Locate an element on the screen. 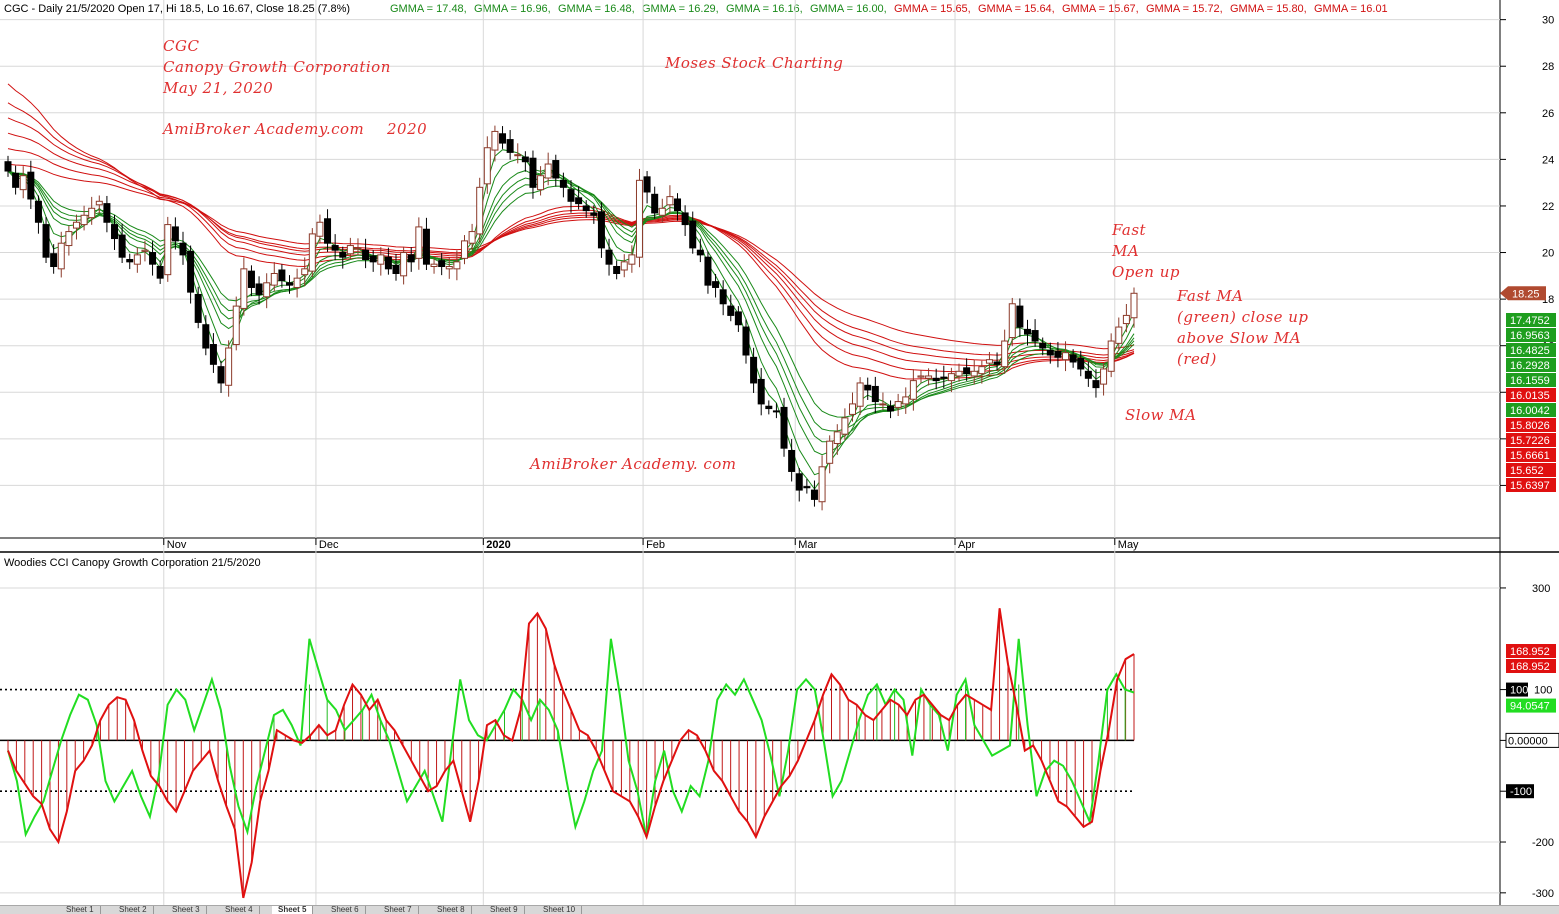  cci-tick-label: -300 is located at coordinates (1543, 894).